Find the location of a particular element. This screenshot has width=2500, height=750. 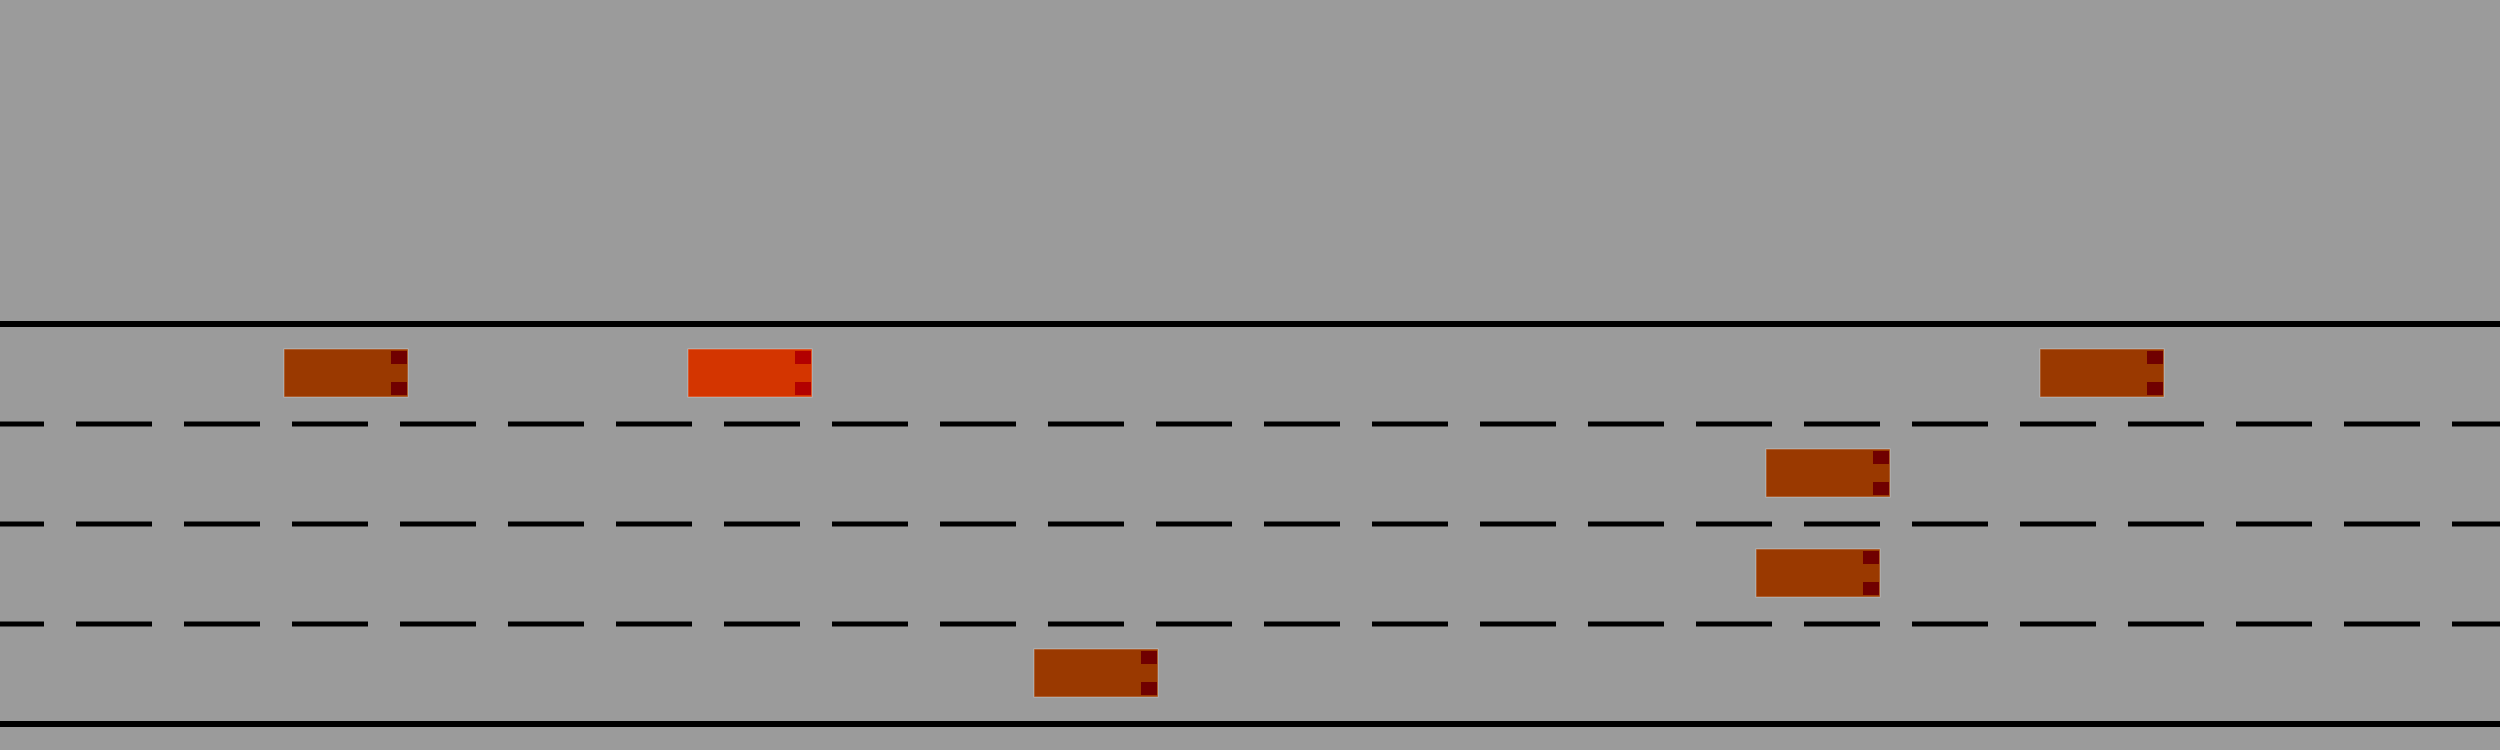

ego-vehicle is located at coordinates (750, 373).